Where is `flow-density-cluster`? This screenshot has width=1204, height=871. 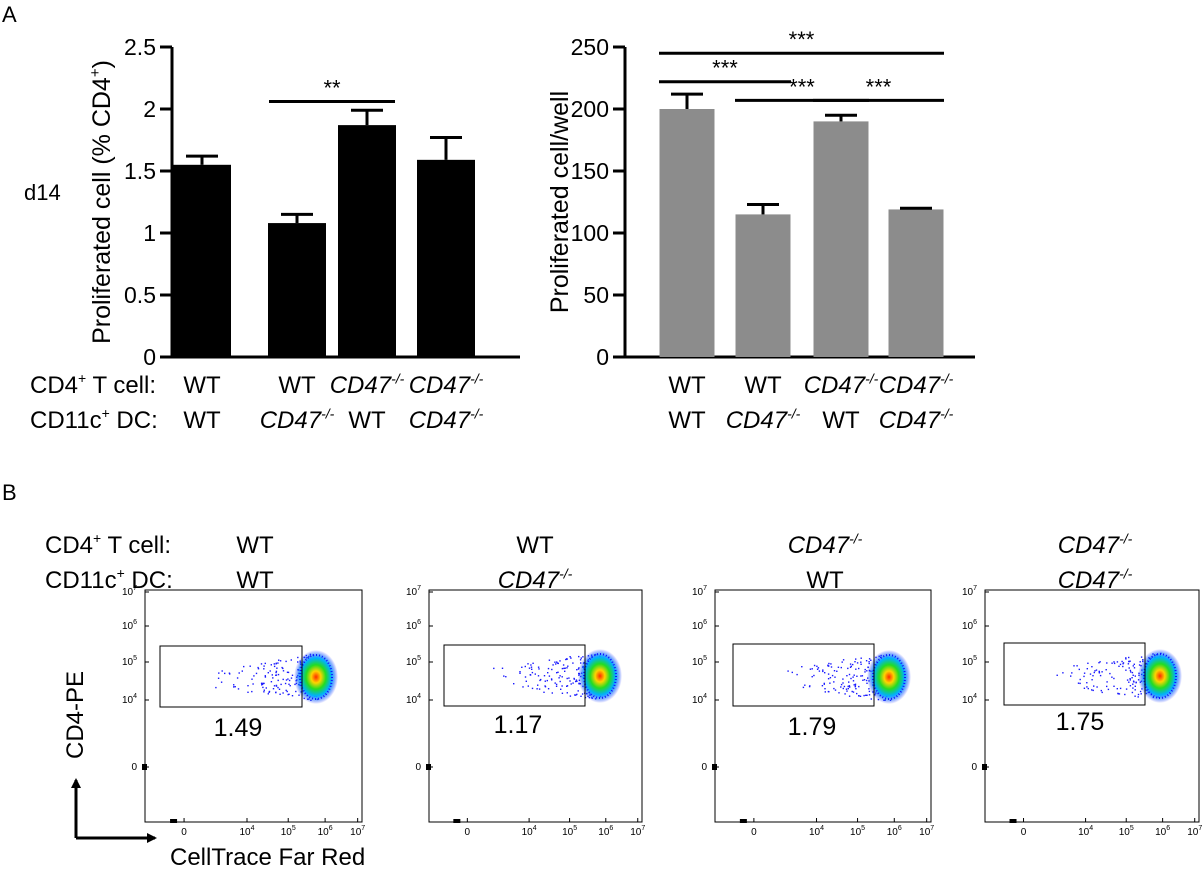 flow-density-cluster is located at coordinates (1160, 676).